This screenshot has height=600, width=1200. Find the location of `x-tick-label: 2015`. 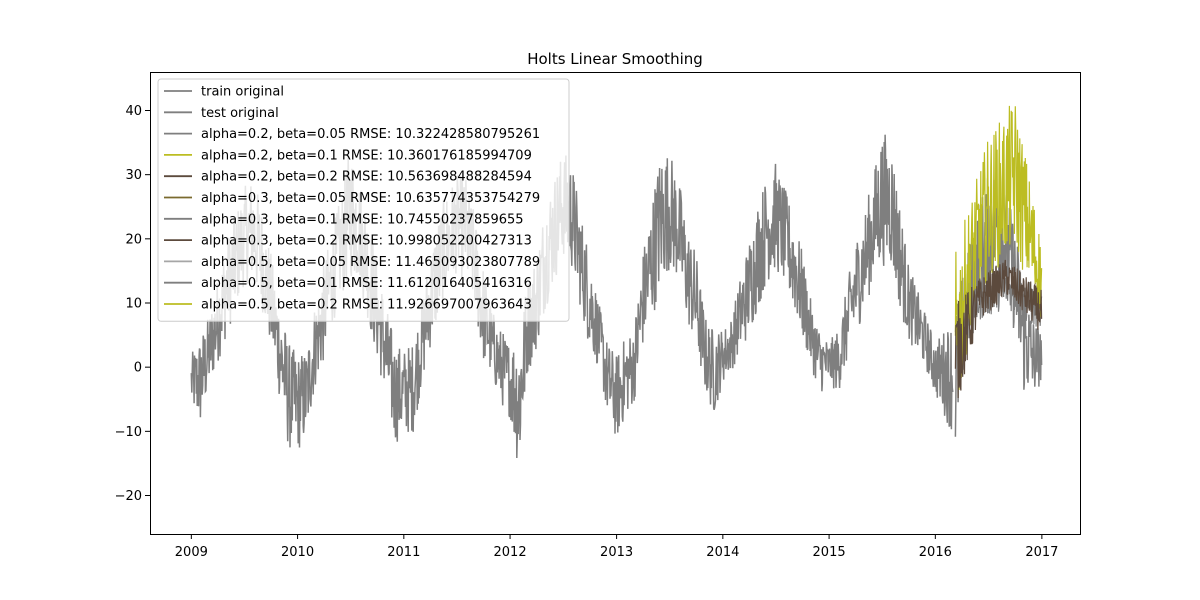

x-tick-label: 2015 is located at coordinates (829, 552).